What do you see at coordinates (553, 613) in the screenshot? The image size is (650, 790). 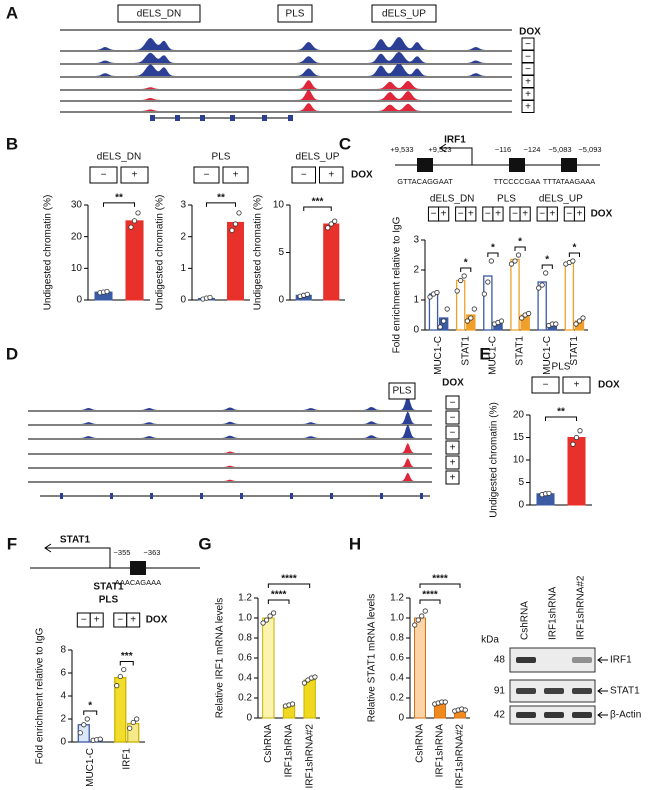 I see `lane-label: IRF1shRNA` at bounding box center [553, 613].